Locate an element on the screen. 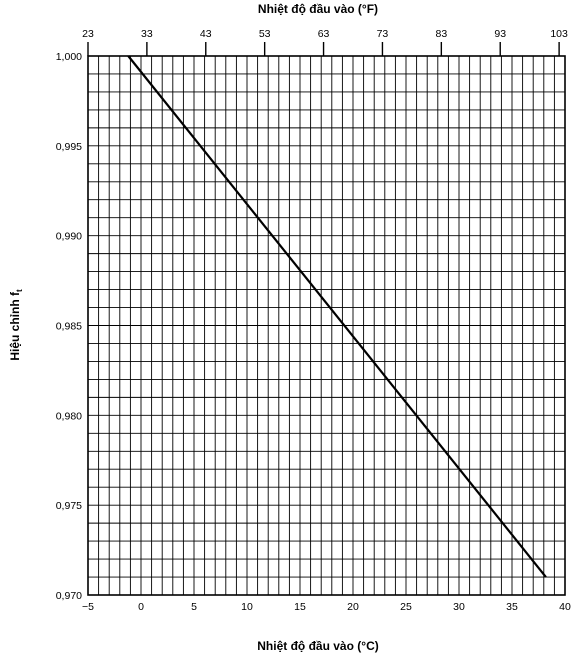 Image resolution: width=575 pixels, height=656 pixels. x2-tick-label: 103 is located at coordinates (559, 34).